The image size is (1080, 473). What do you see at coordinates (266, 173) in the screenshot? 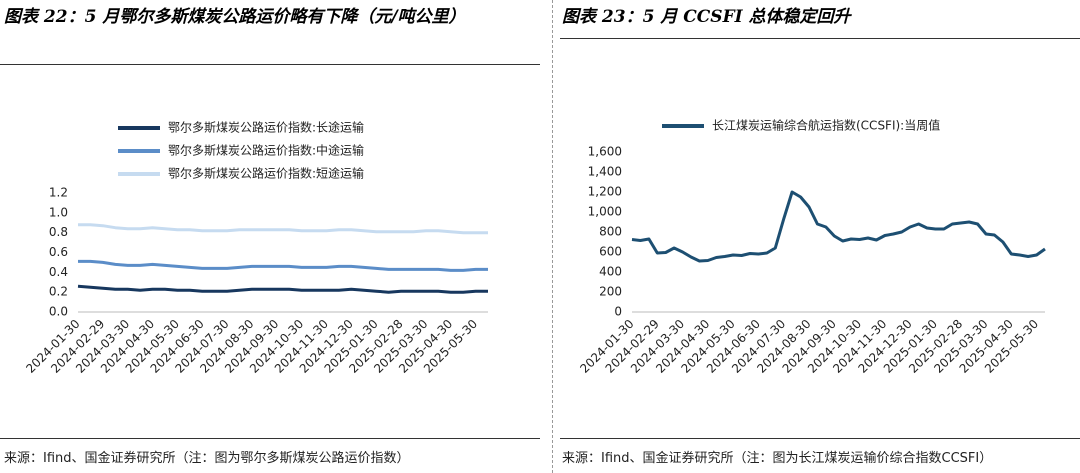
I see `legend-label: 鄂尔多斯煤炭公路运价指数:短途运输` at bounding box center [266, 173].